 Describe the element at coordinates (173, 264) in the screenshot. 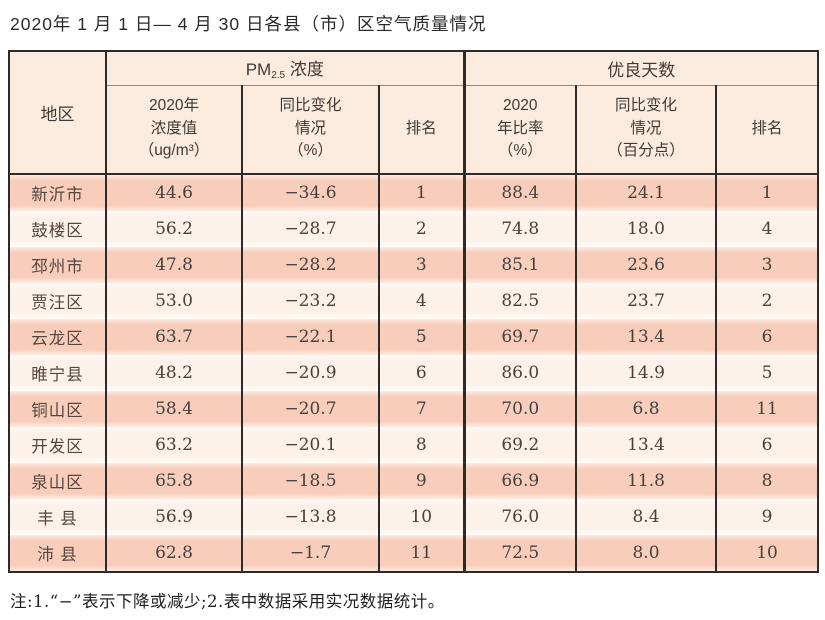

I see `cell-pm-value: 47.8` at that location.